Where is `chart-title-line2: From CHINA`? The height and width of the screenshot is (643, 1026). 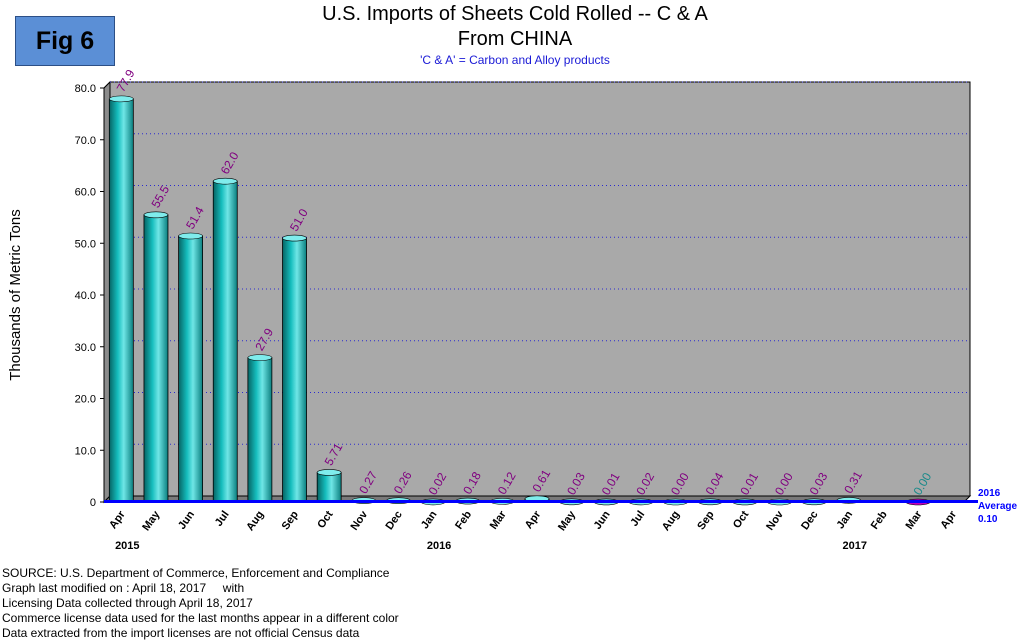
chart-title-line2: From CHINA is located at coordinates (515, 39).